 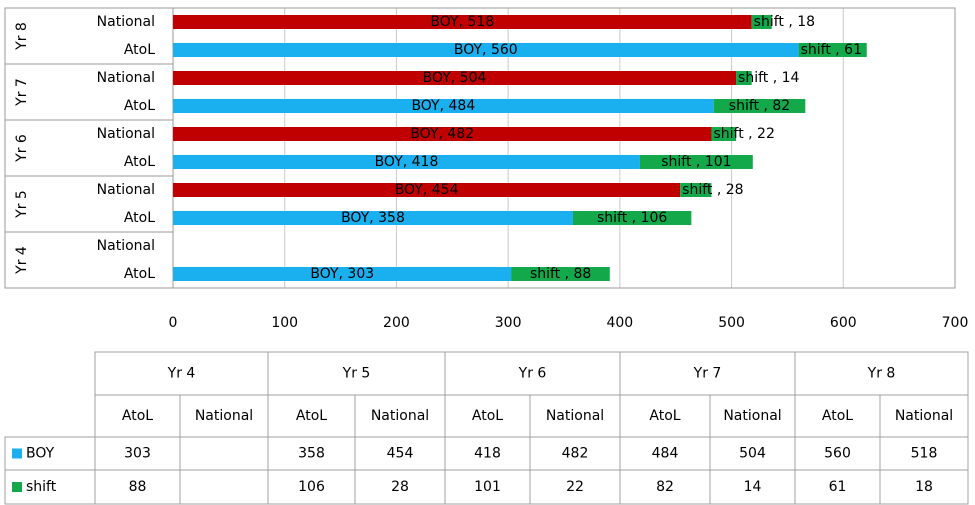 I want to click on table-group-header: Yr 4, so click(x=181, y=374).